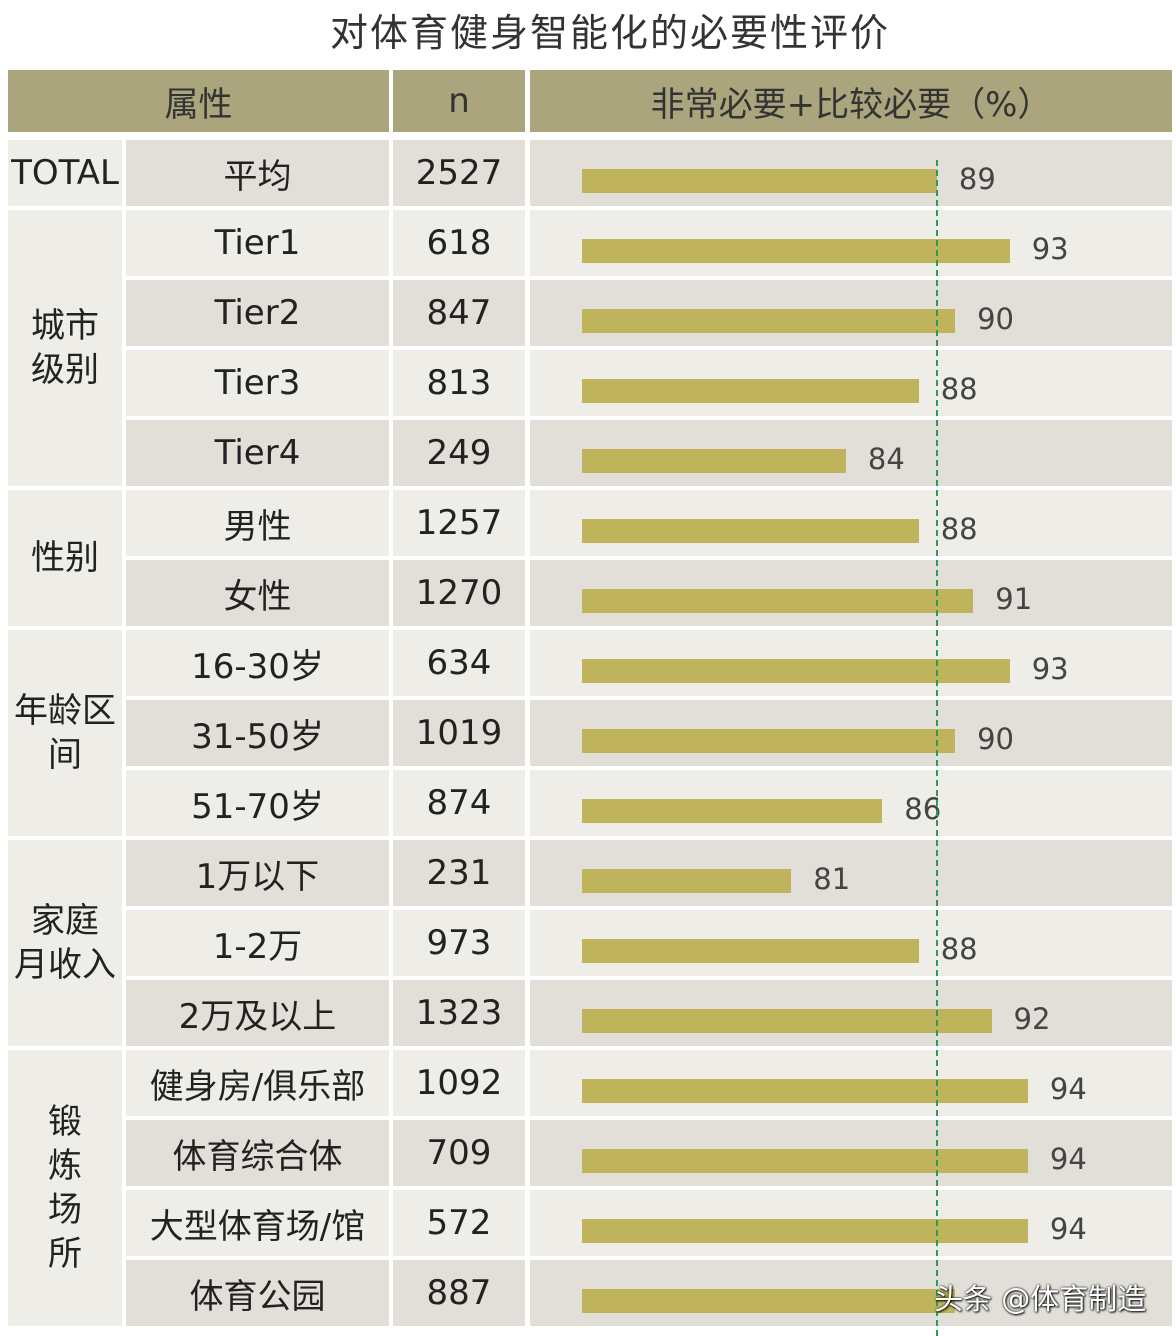 The image size is (1176, 1336). I want to click on row-label: 2万及以上, so click(257, 1013).